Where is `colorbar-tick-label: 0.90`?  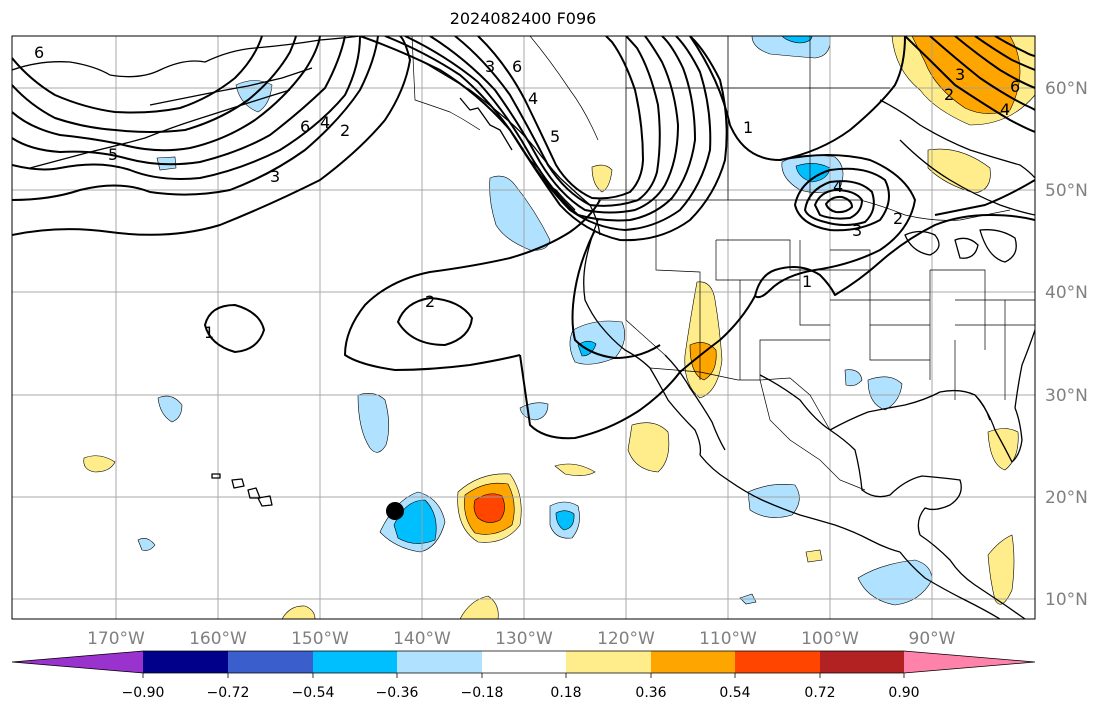 colorbar-tick-label: 0.90 is located at coordinates (903, 693).